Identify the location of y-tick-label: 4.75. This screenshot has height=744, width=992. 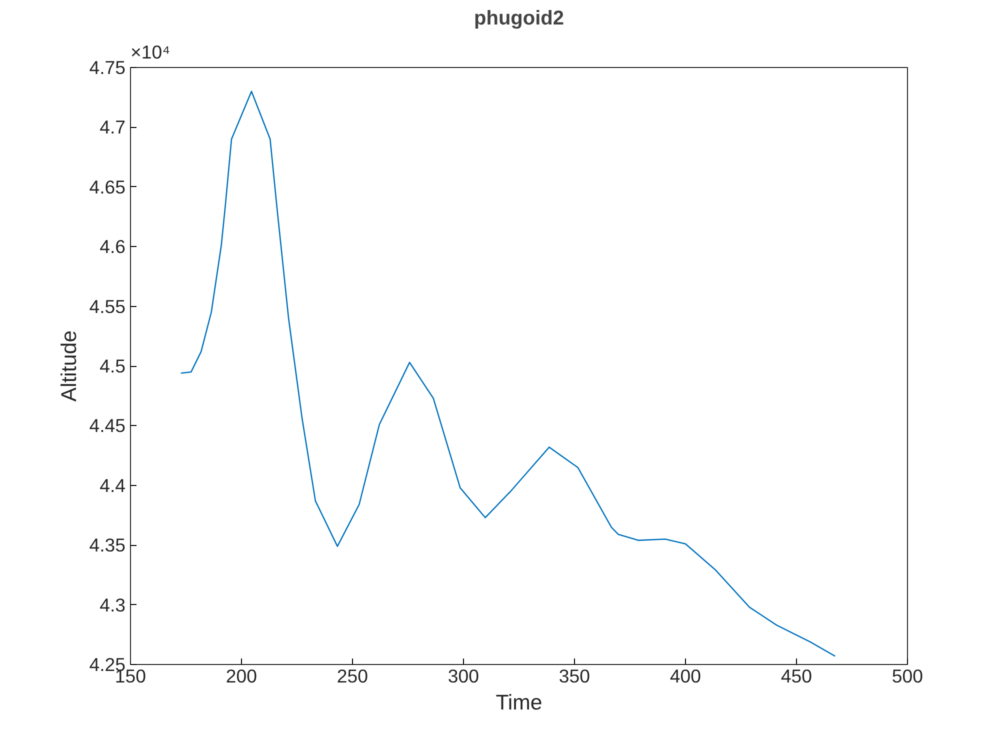
(107, 67).